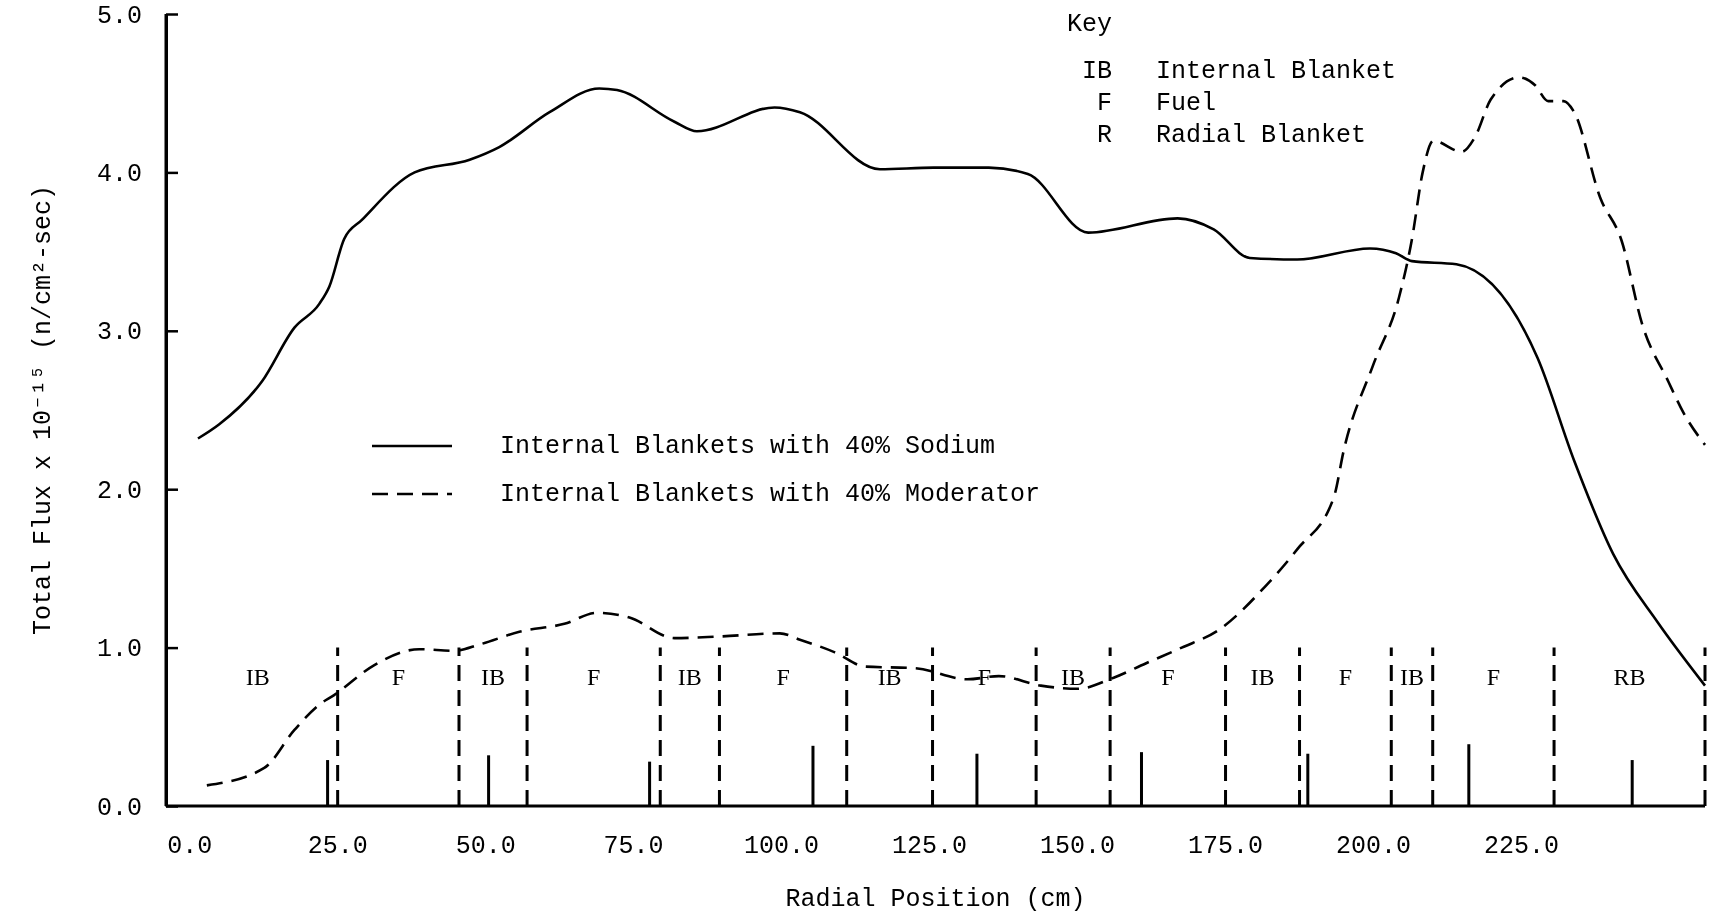  Describe the element at coordinates (1226, 846) in the screenshot. I see `x-tick-label: 175.0` at that location.